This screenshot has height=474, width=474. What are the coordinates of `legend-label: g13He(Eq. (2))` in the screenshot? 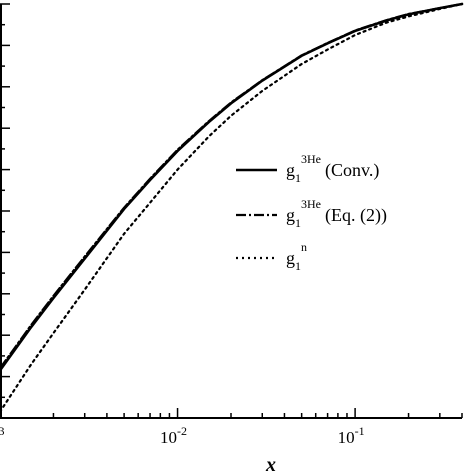 It's located at (336, 213).